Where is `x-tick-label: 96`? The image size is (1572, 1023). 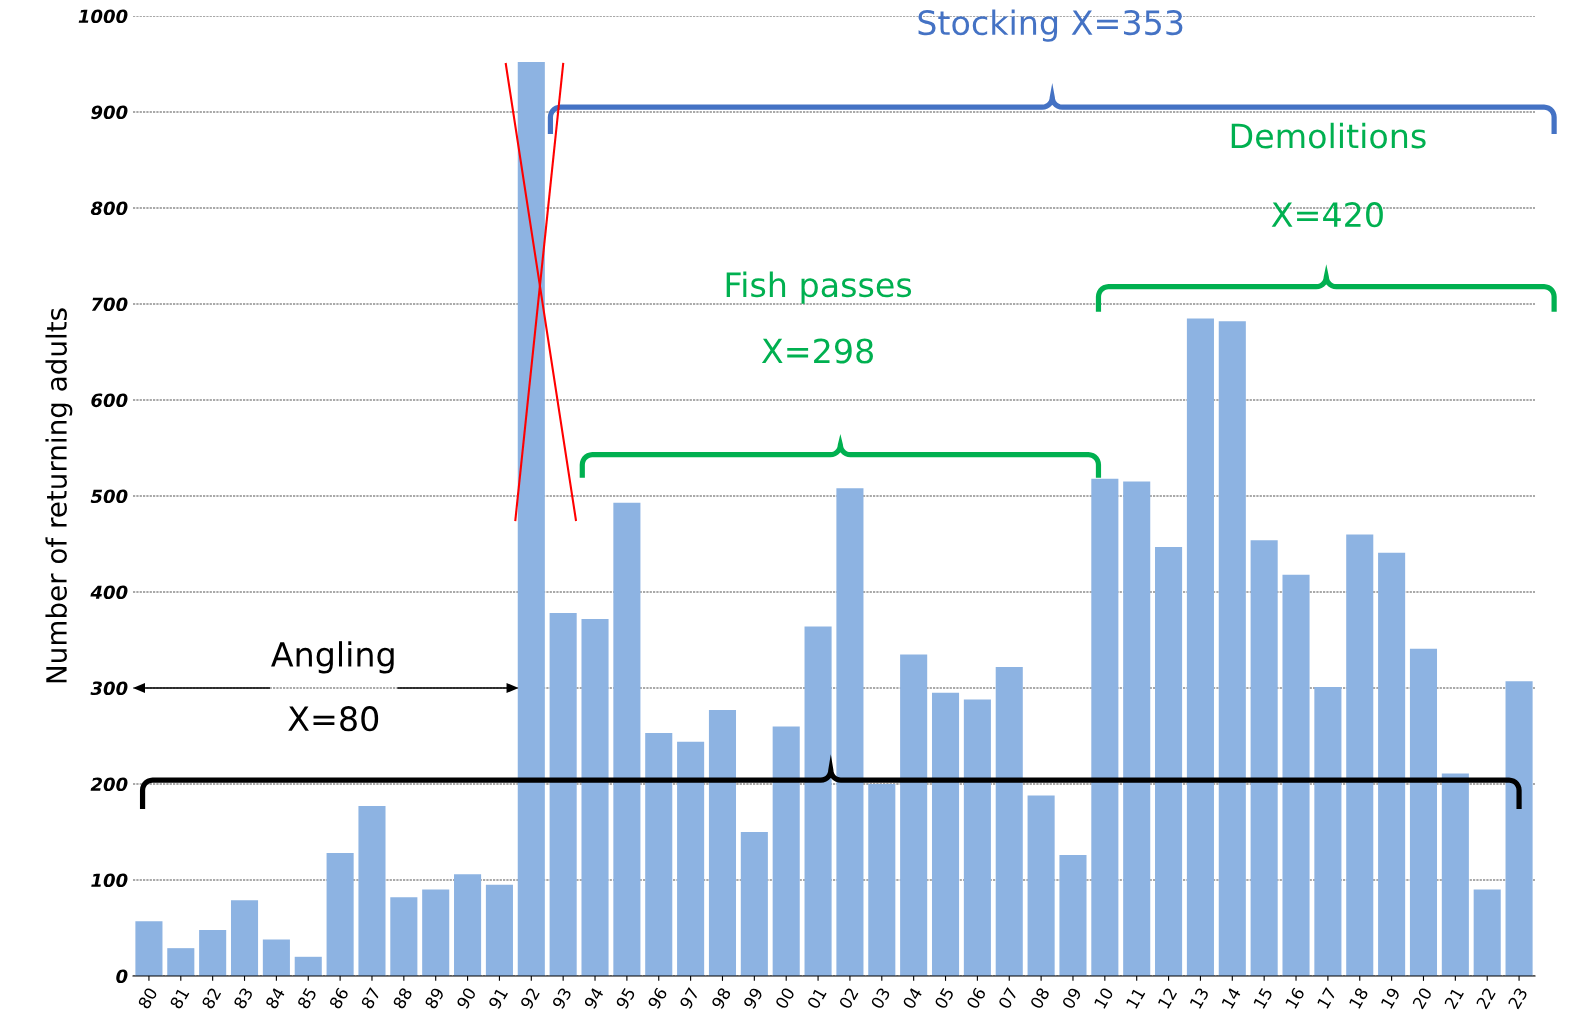 x-tick-label: 96 is located at coordinates (657, 998).